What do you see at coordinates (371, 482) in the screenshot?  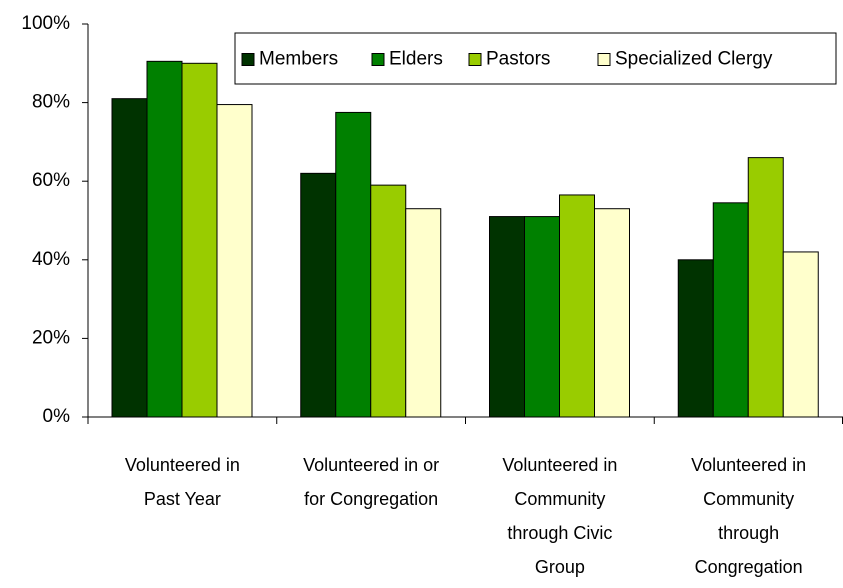 I see `x-tick-label: Volunteered in or for Congregation` at bounding box center [371, 482].